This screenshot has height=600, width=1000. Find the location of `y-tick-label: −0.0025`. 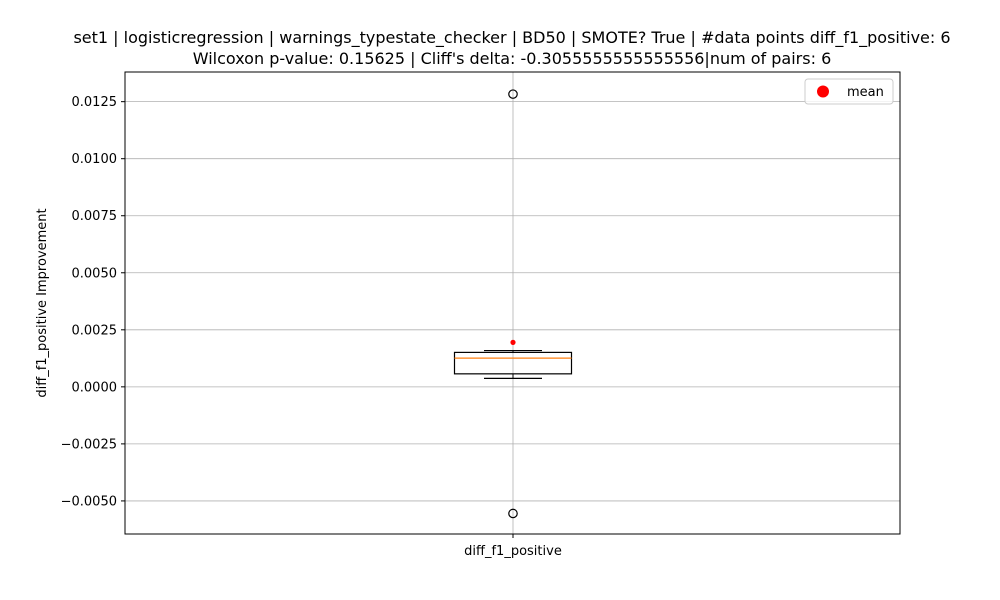

y-tick-label: −0.0025 is located at coordinates (89, 444).